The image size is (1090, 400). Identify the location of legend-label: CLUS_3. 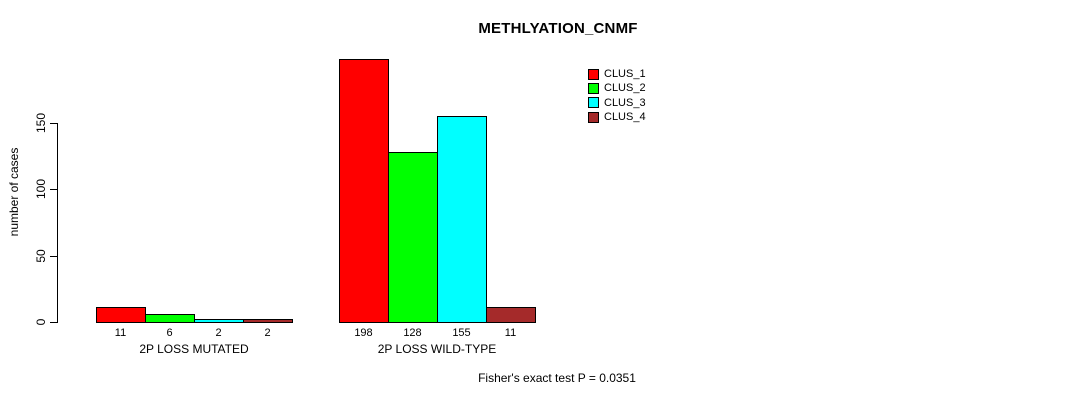
(625, 102).